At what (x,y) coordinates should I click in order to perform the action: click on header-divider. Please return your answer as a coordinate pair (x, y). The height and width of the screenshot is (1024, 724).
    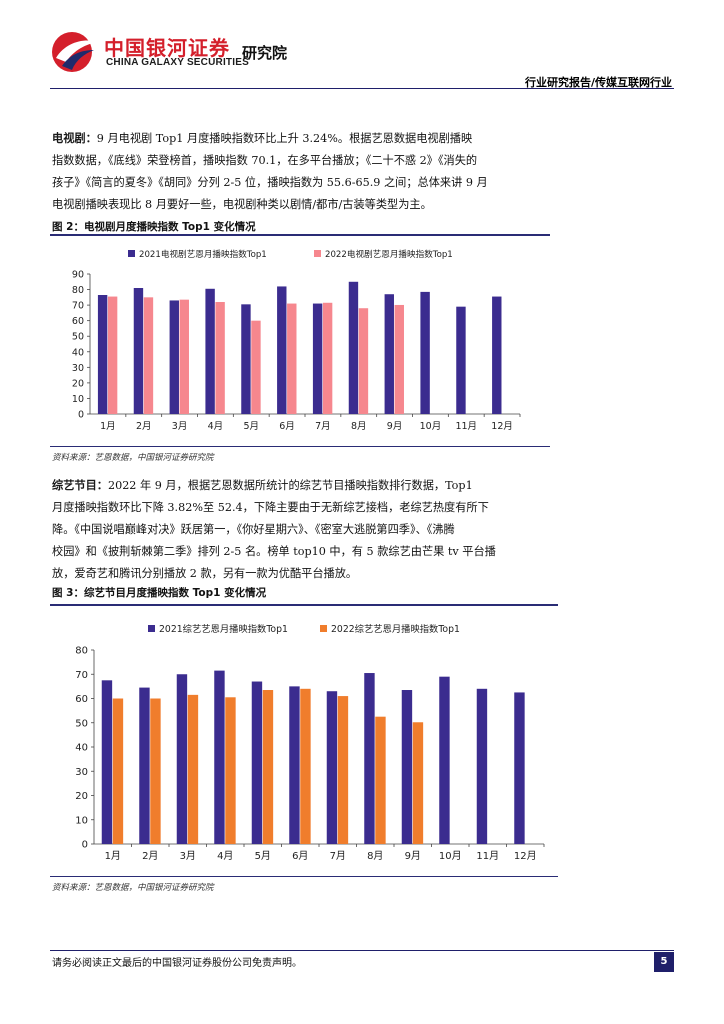
    Looking at the image, I should click on (362, 88).